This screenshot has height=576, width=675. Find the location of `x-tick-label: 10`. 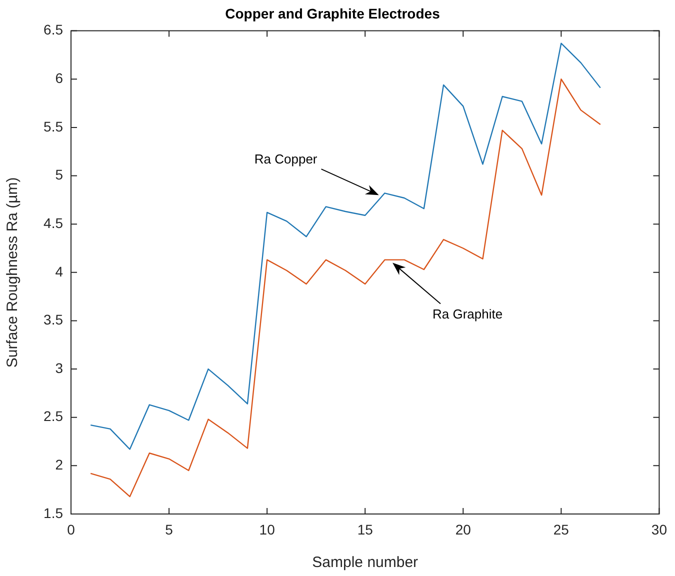

x-tick-label: 10 is located at coordinates (267, 529).